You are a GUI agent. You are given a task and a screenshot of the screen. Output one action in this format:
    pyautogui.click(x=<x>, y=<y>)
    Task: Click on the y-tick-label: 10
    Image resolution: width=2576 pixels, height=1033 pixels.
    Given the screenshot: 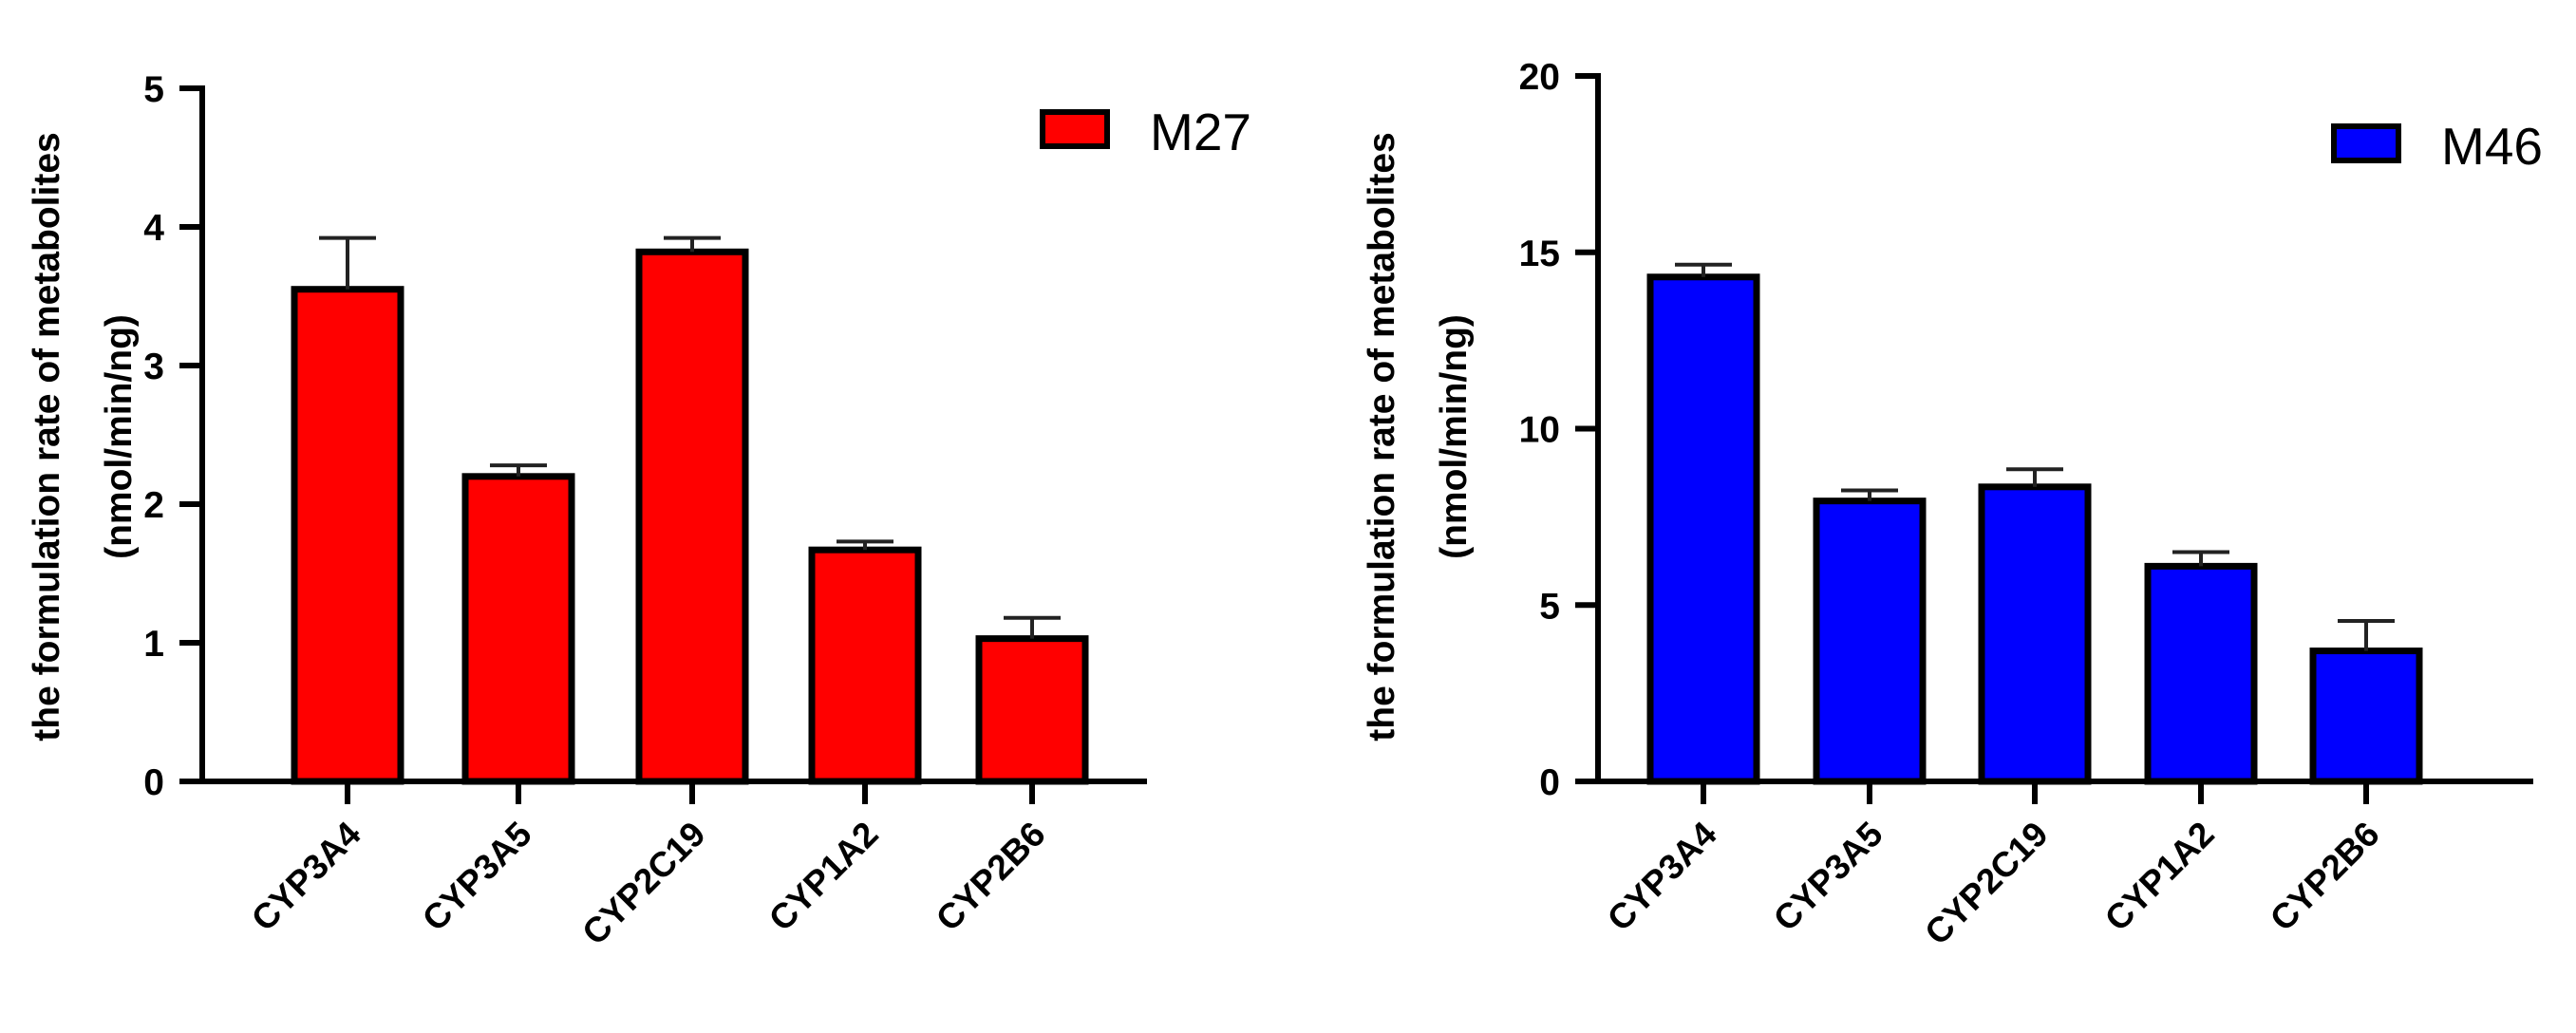 What is the action you would take?
    pyautogui.click(x=1539, y=430)
    